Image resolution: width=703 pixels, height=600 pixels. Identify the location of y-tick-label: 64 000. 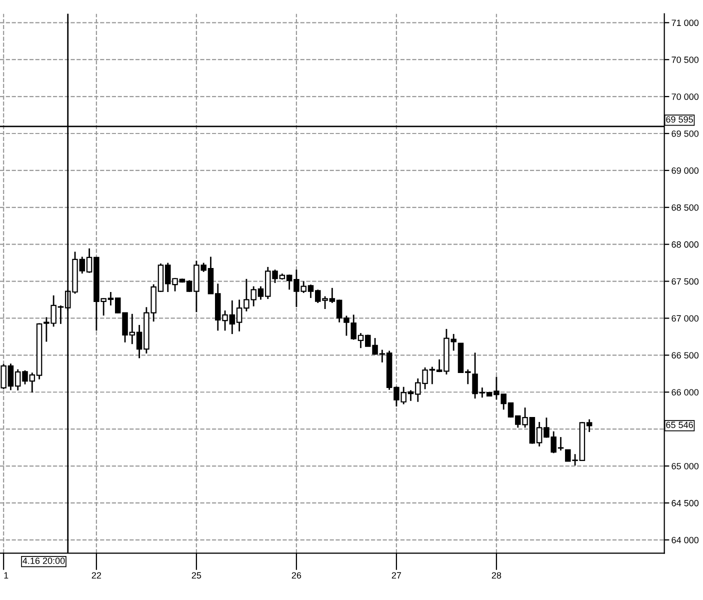
(685, 540).